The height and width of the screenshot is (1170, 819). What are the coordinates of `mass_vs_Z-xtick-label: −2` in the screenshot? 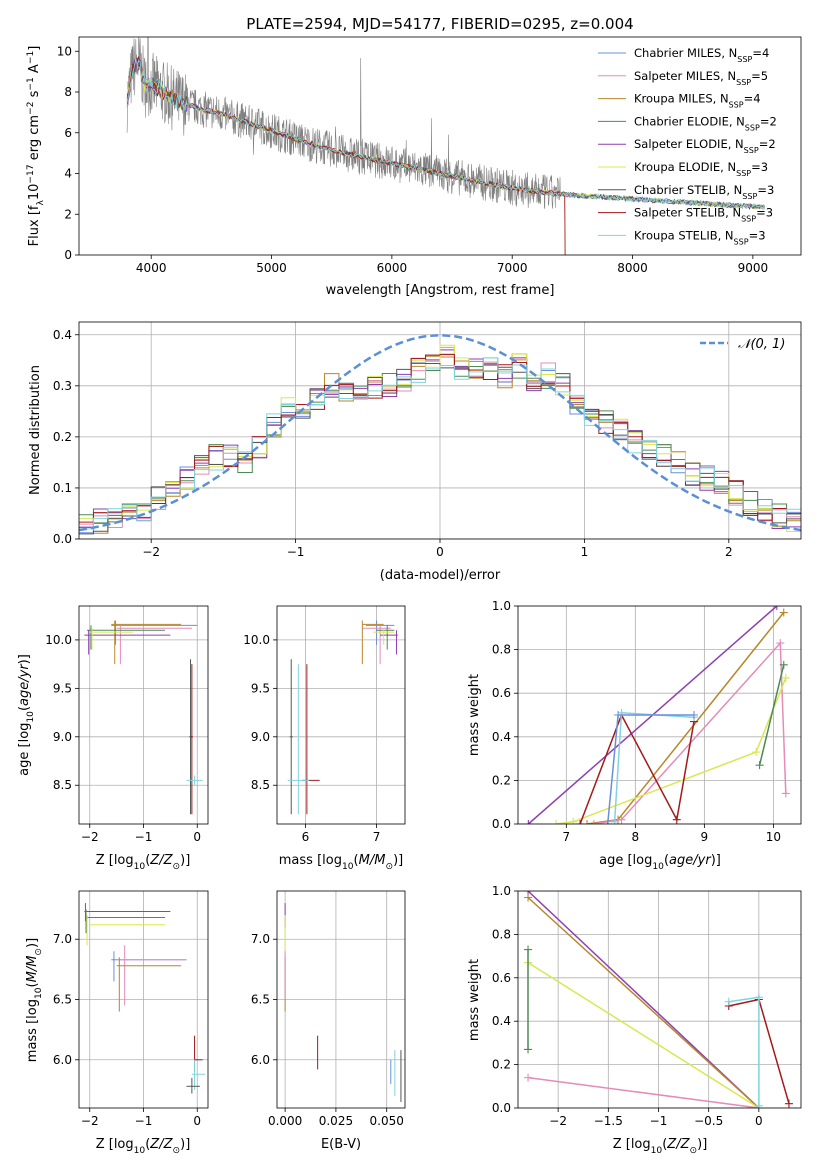 It's located at (90, 1121).